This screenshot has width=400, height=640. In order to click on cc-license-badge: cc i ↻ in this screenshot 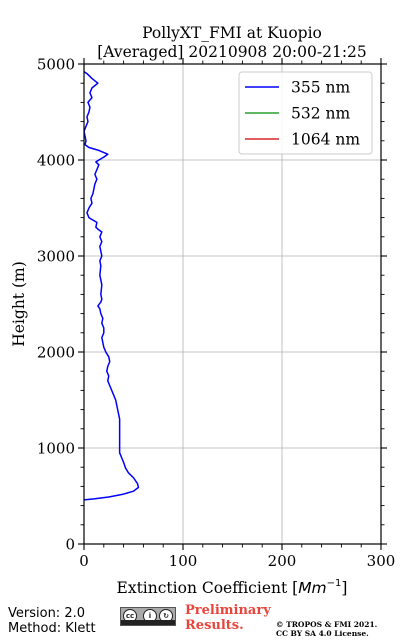, I will do `click(148, 616)`.